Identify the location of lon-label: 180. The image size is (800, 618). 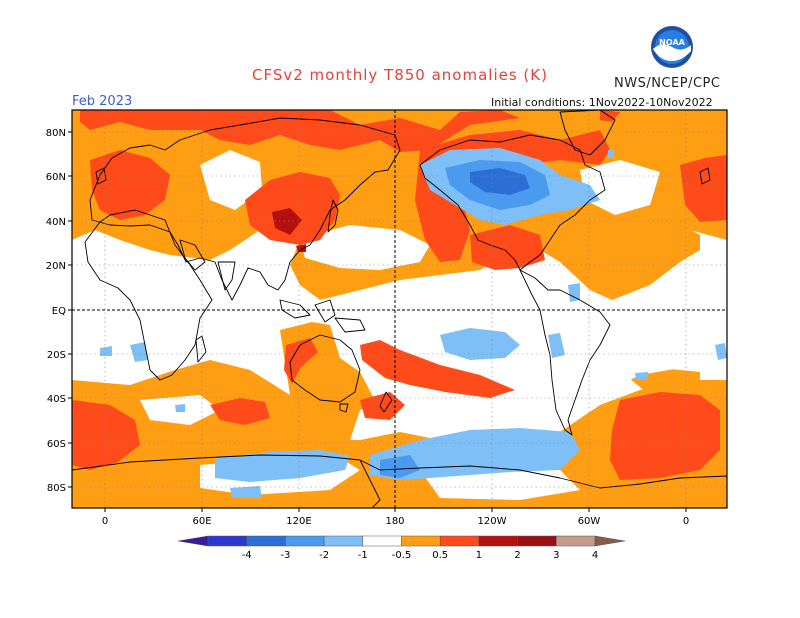
(394, 521).